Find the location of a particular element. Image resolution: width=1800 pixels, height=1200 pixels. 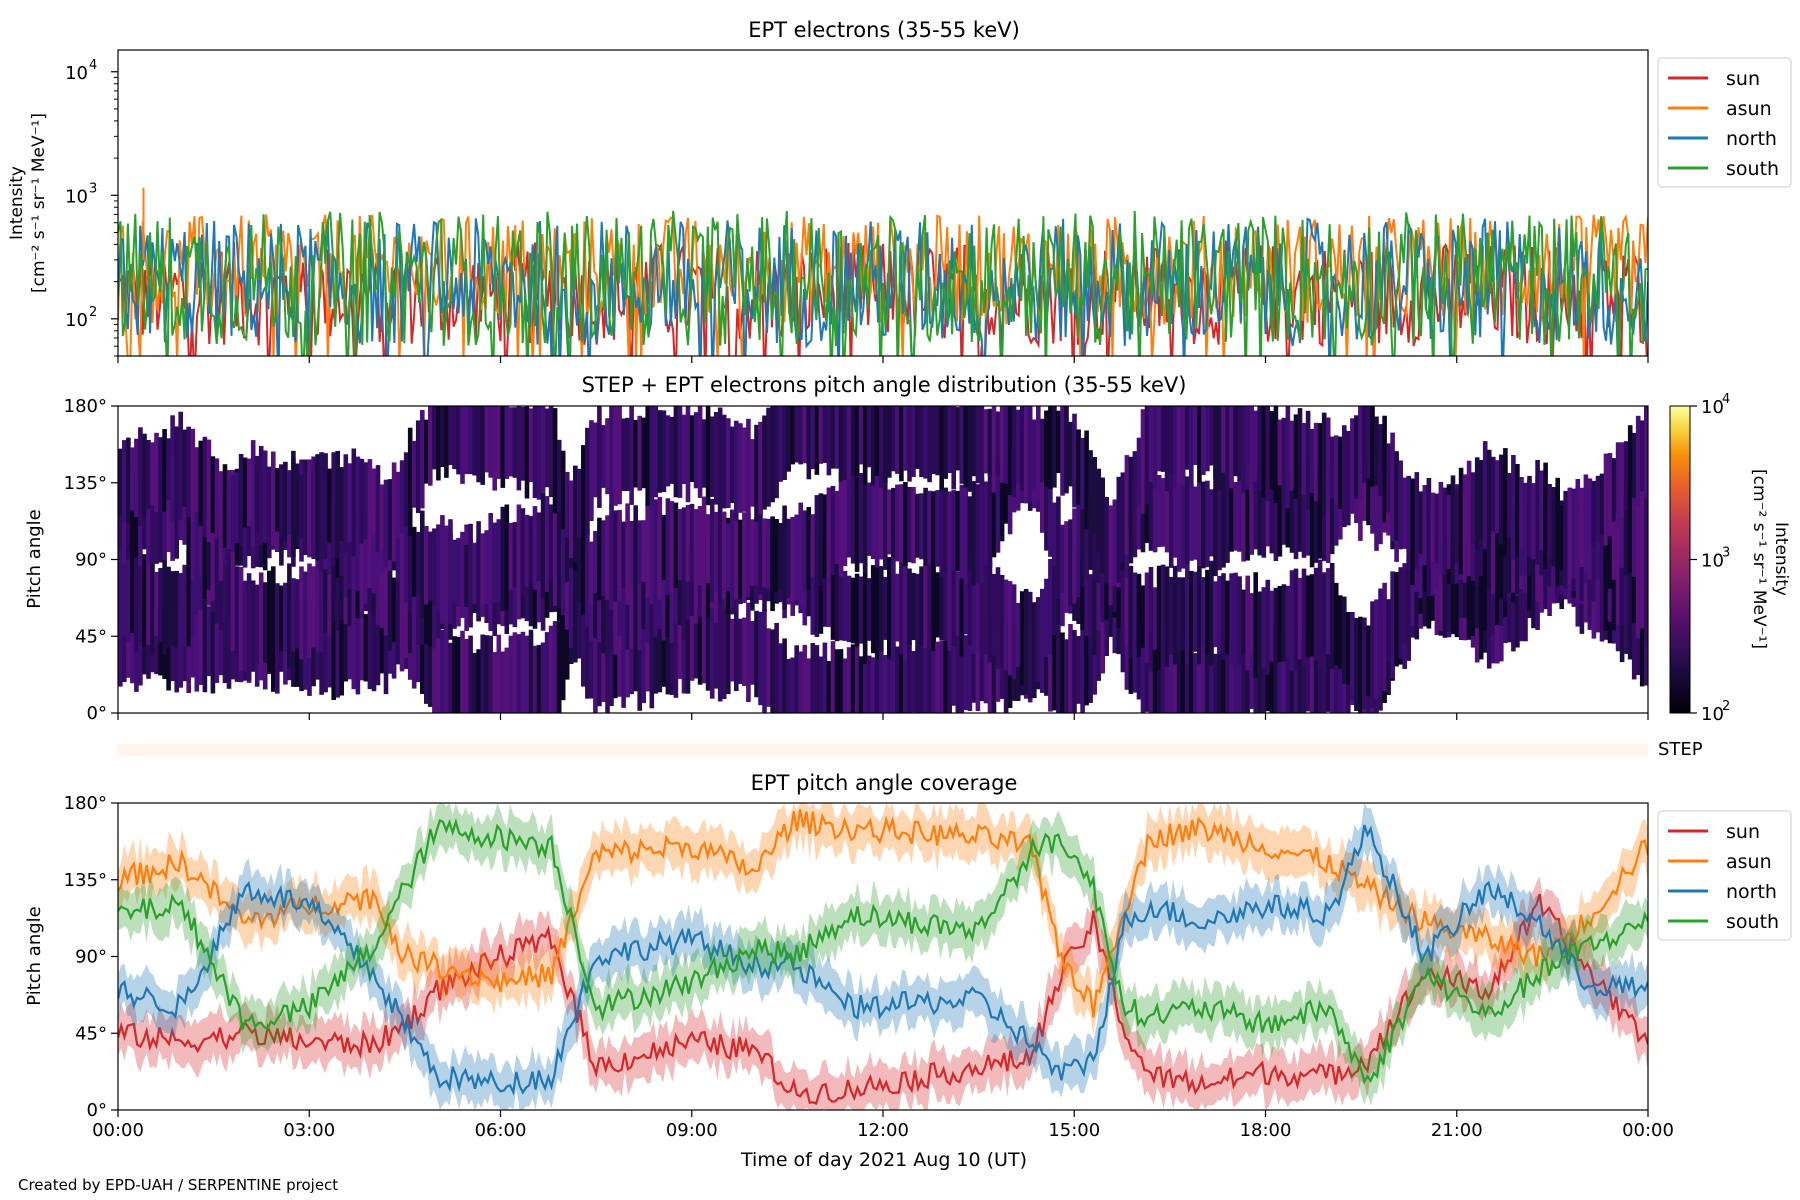

coverage-xtick-label: 21:00 is located at coordinates (1457, 1130).